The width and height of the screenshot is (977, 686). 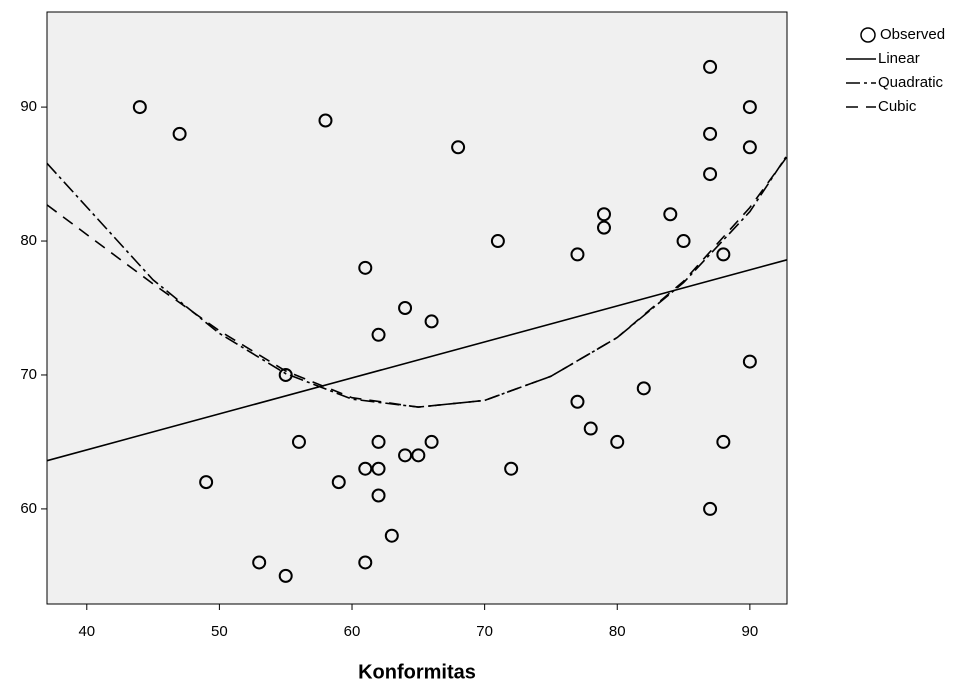 I want to click on x-tick-label: 60, so click(x=352, y=631).